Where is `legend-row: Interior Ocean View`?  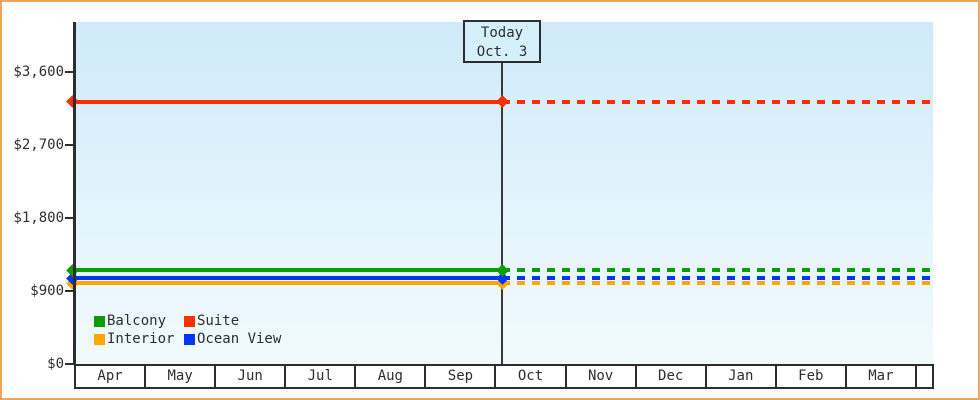
legend-row: Interior Ocean View is located at coordinates (187, 339).